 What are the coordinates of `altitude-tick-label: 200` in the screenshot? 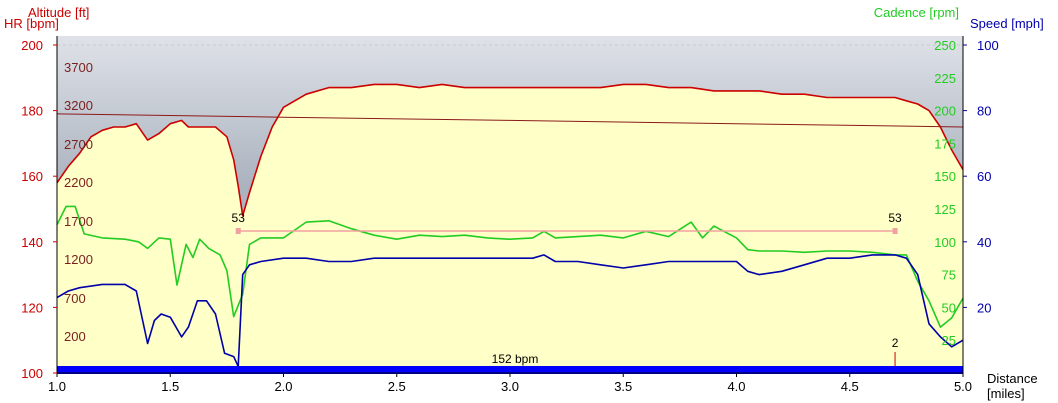 It's located at (75, 336).